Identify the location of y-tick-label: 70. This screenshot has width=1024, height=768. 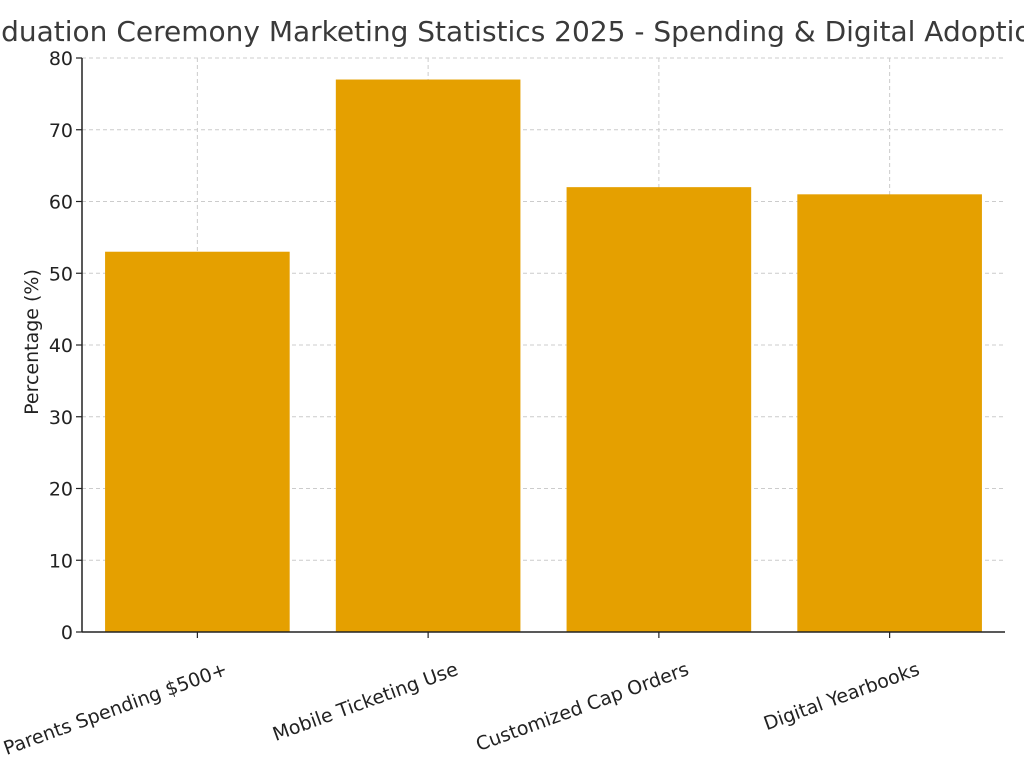
(61, 131).